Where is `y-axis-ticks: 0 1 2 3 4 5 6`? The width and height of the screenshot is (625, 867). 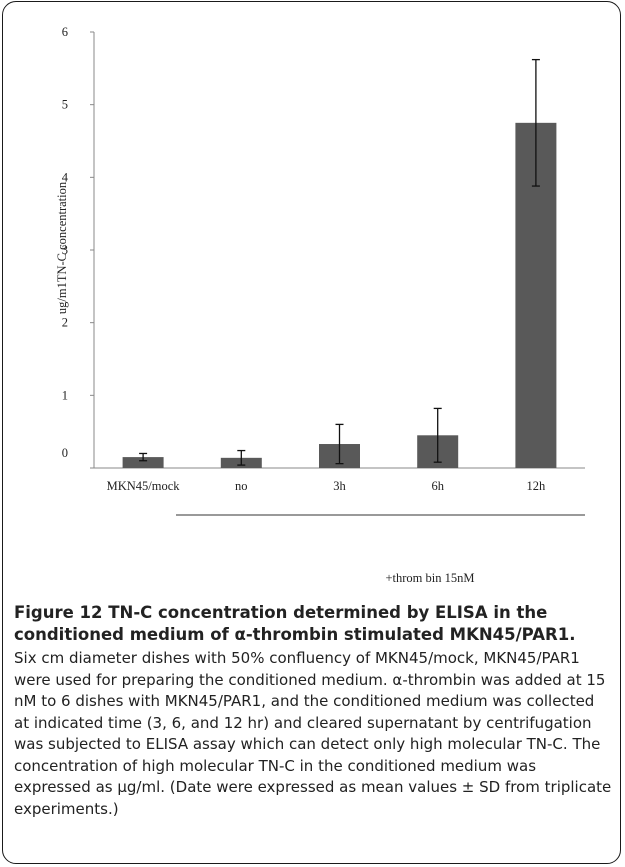 y-axis-ticks: 0 1 2 3 4 5 6 is located at coordinates (78, 247).